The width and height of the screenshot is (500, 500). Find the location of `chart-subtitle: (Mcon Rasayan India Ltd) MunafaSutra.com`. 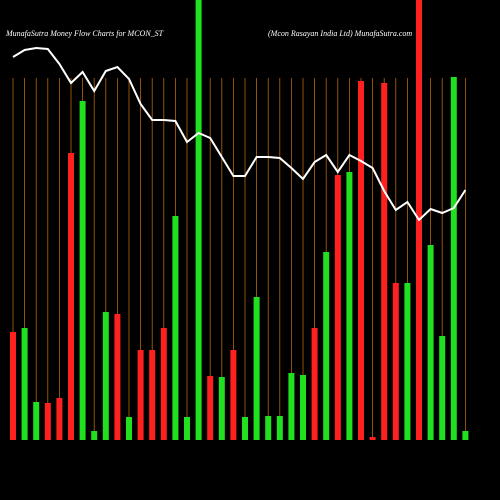

chart-subtitle: (Mcon Rasayan India Ltd) MunafaSutra.com is located at coordinates (340, 33).